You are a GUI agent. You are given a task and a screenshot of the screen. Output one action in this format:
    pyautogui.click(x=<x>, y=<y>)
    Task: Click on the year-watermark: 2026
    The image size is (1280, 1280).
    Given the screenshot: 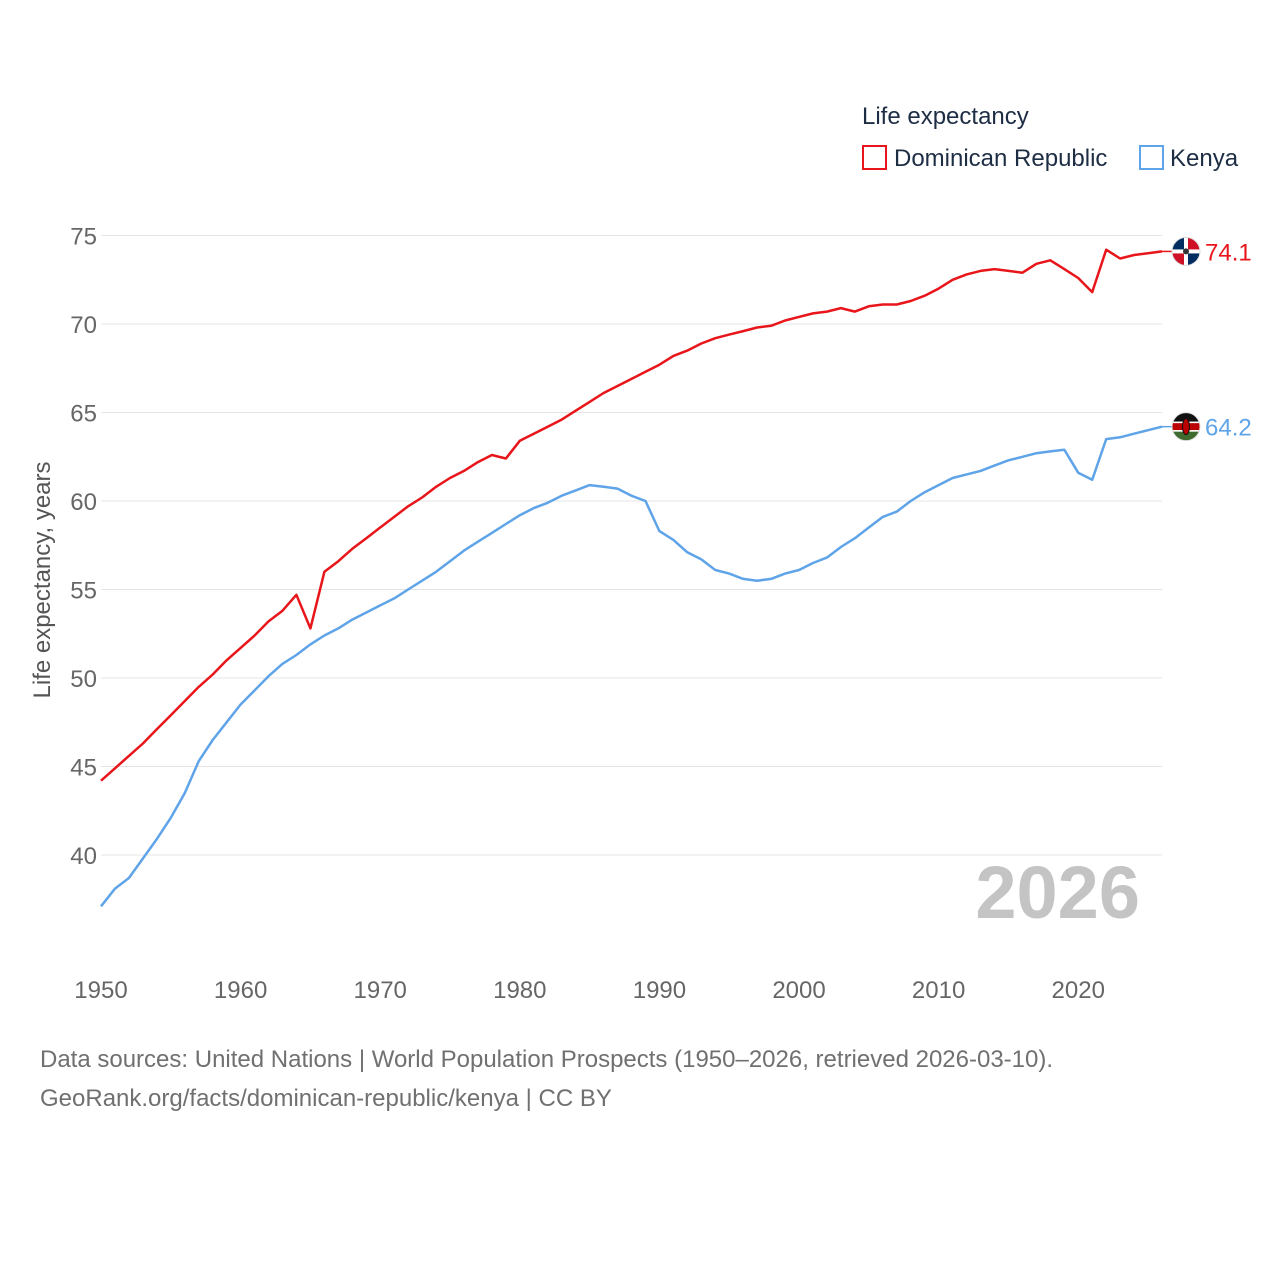 What is the action you would take?
    pyautogui.click(x=1057, y=892)
    